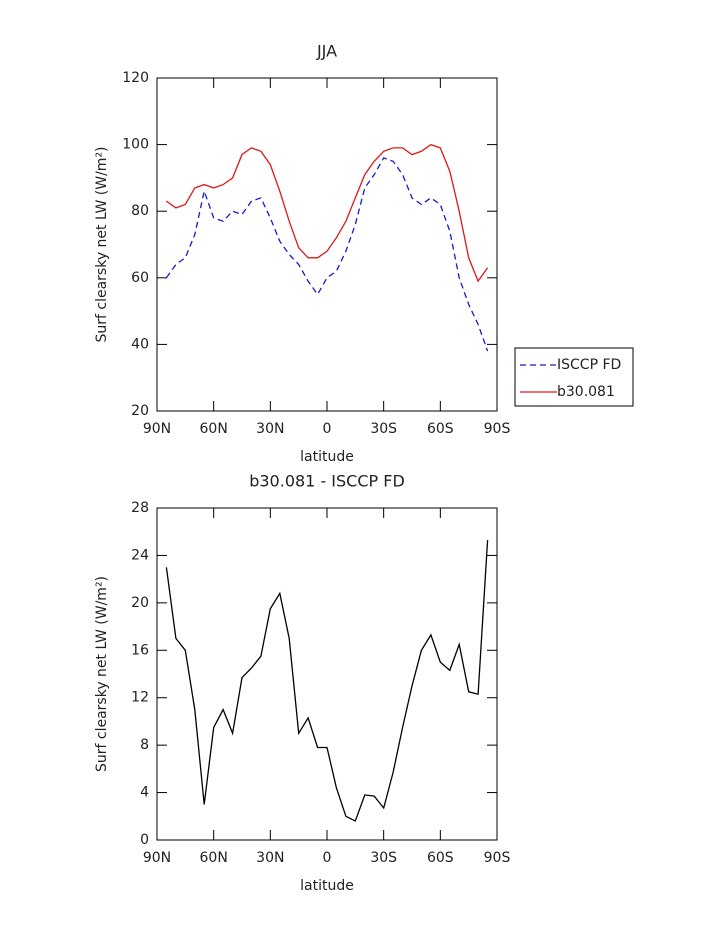 Image resolution: width=723 pixels, height=935 pixels. Describe the element at coordinates (144, 745) in the screenshot. I see `y-tick-label: 8` at that location.